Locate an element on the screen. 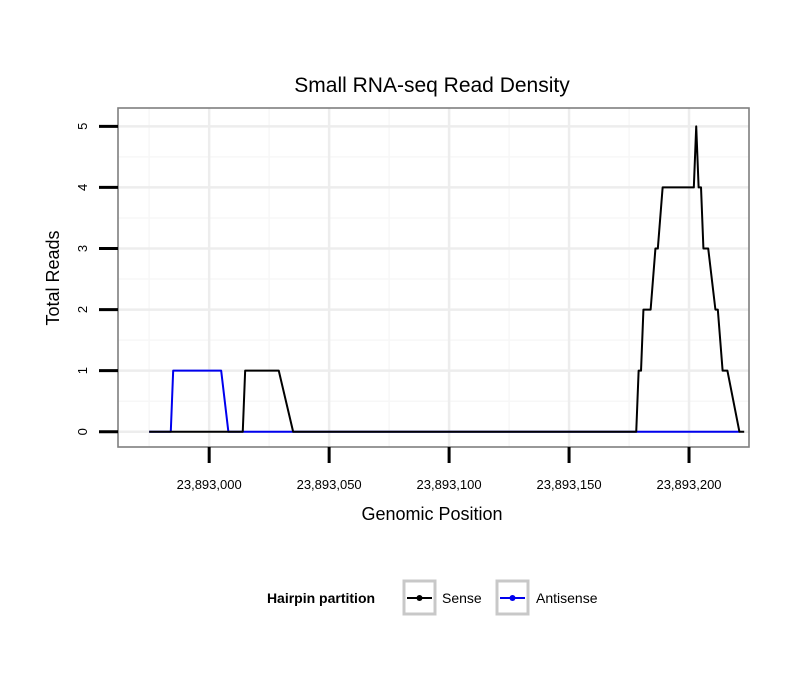 The height and width of the screenshot is (690, 810). y-axis-title: Total Reads is located at coordinates (53, 277).